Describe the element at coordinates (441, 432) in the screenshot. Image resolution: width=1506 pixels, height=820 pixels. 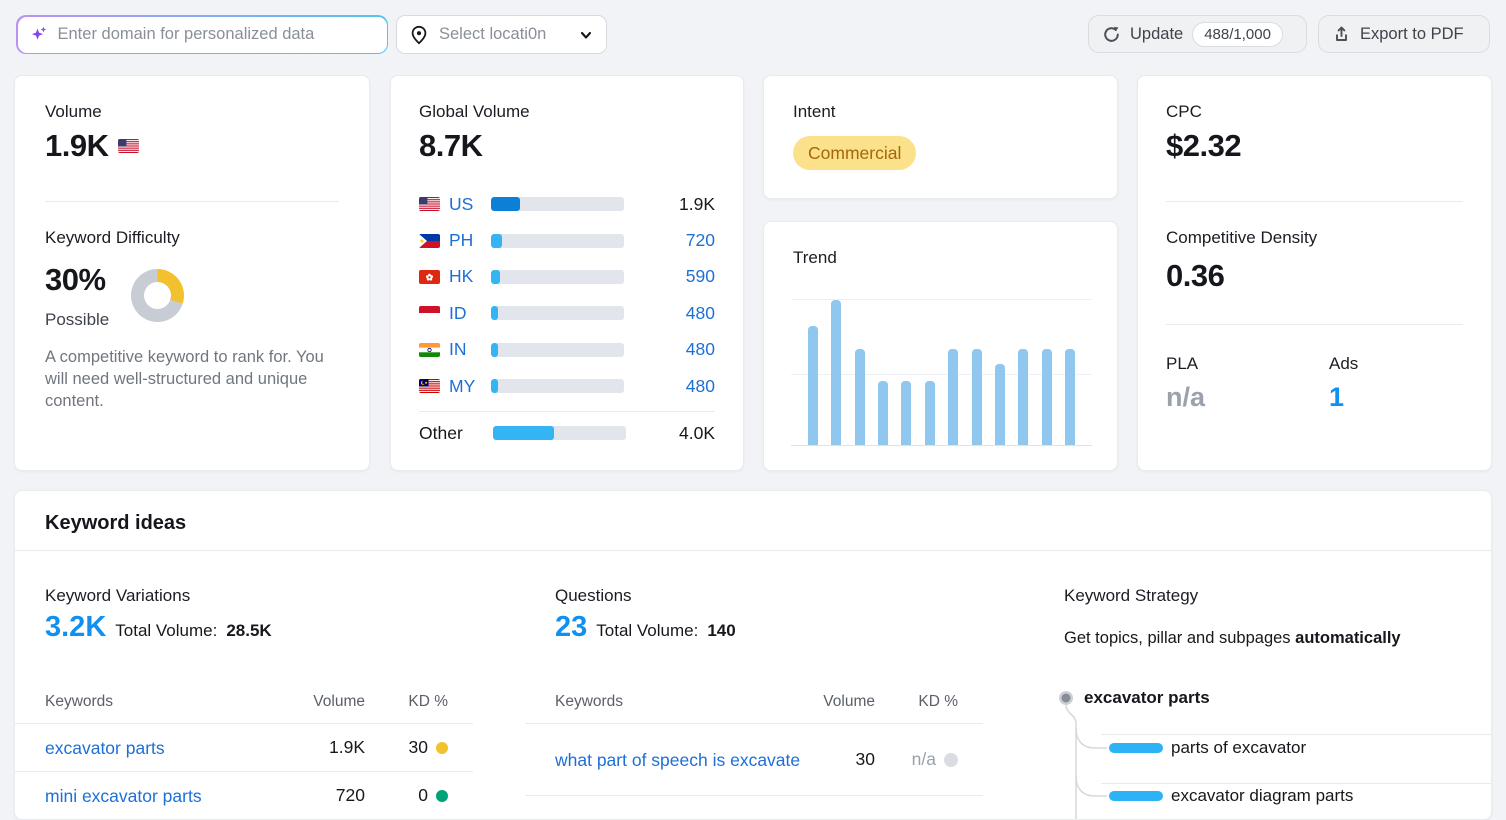
I see `other-label: Other` at that location.